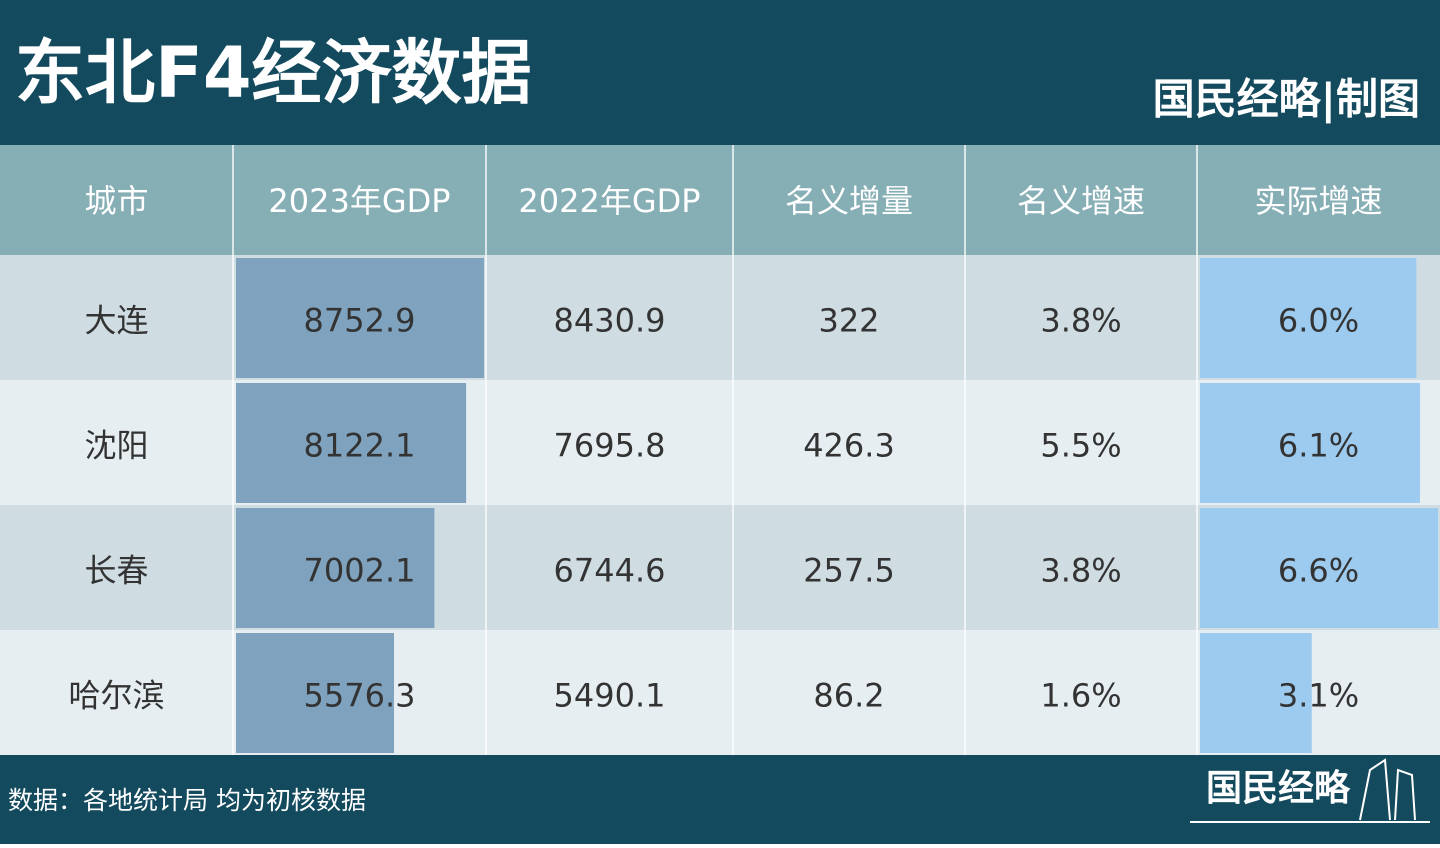 The image size is (1440, 848). What do you see at coordinates (116, 446) in the screenshot?
I see `cell: 沈阳` at bounding box center [116, 446].